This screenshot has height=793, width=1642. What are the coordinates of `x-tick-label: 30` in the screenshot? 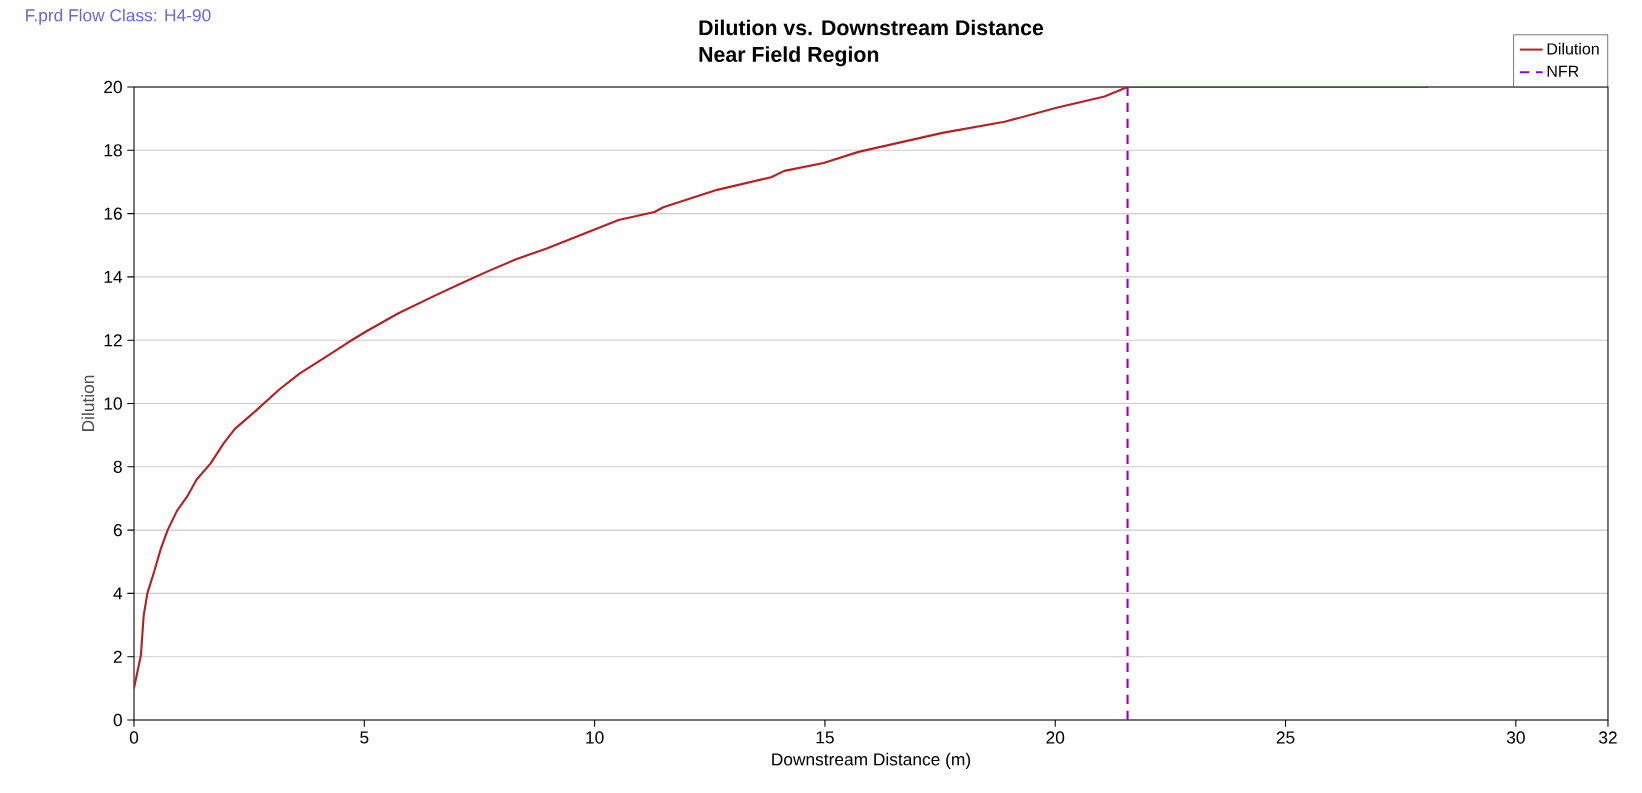 It's located at (1515, 737).